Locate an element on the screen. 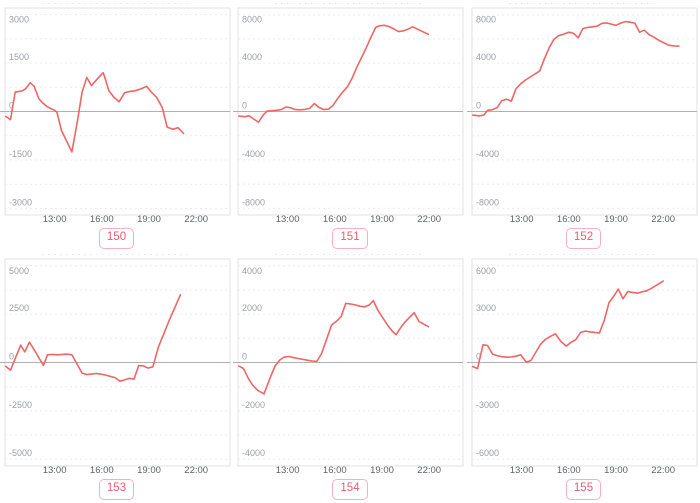 This screenshot has height=503, width=700. badge-row: 150 is located at coordinates (116, 238).